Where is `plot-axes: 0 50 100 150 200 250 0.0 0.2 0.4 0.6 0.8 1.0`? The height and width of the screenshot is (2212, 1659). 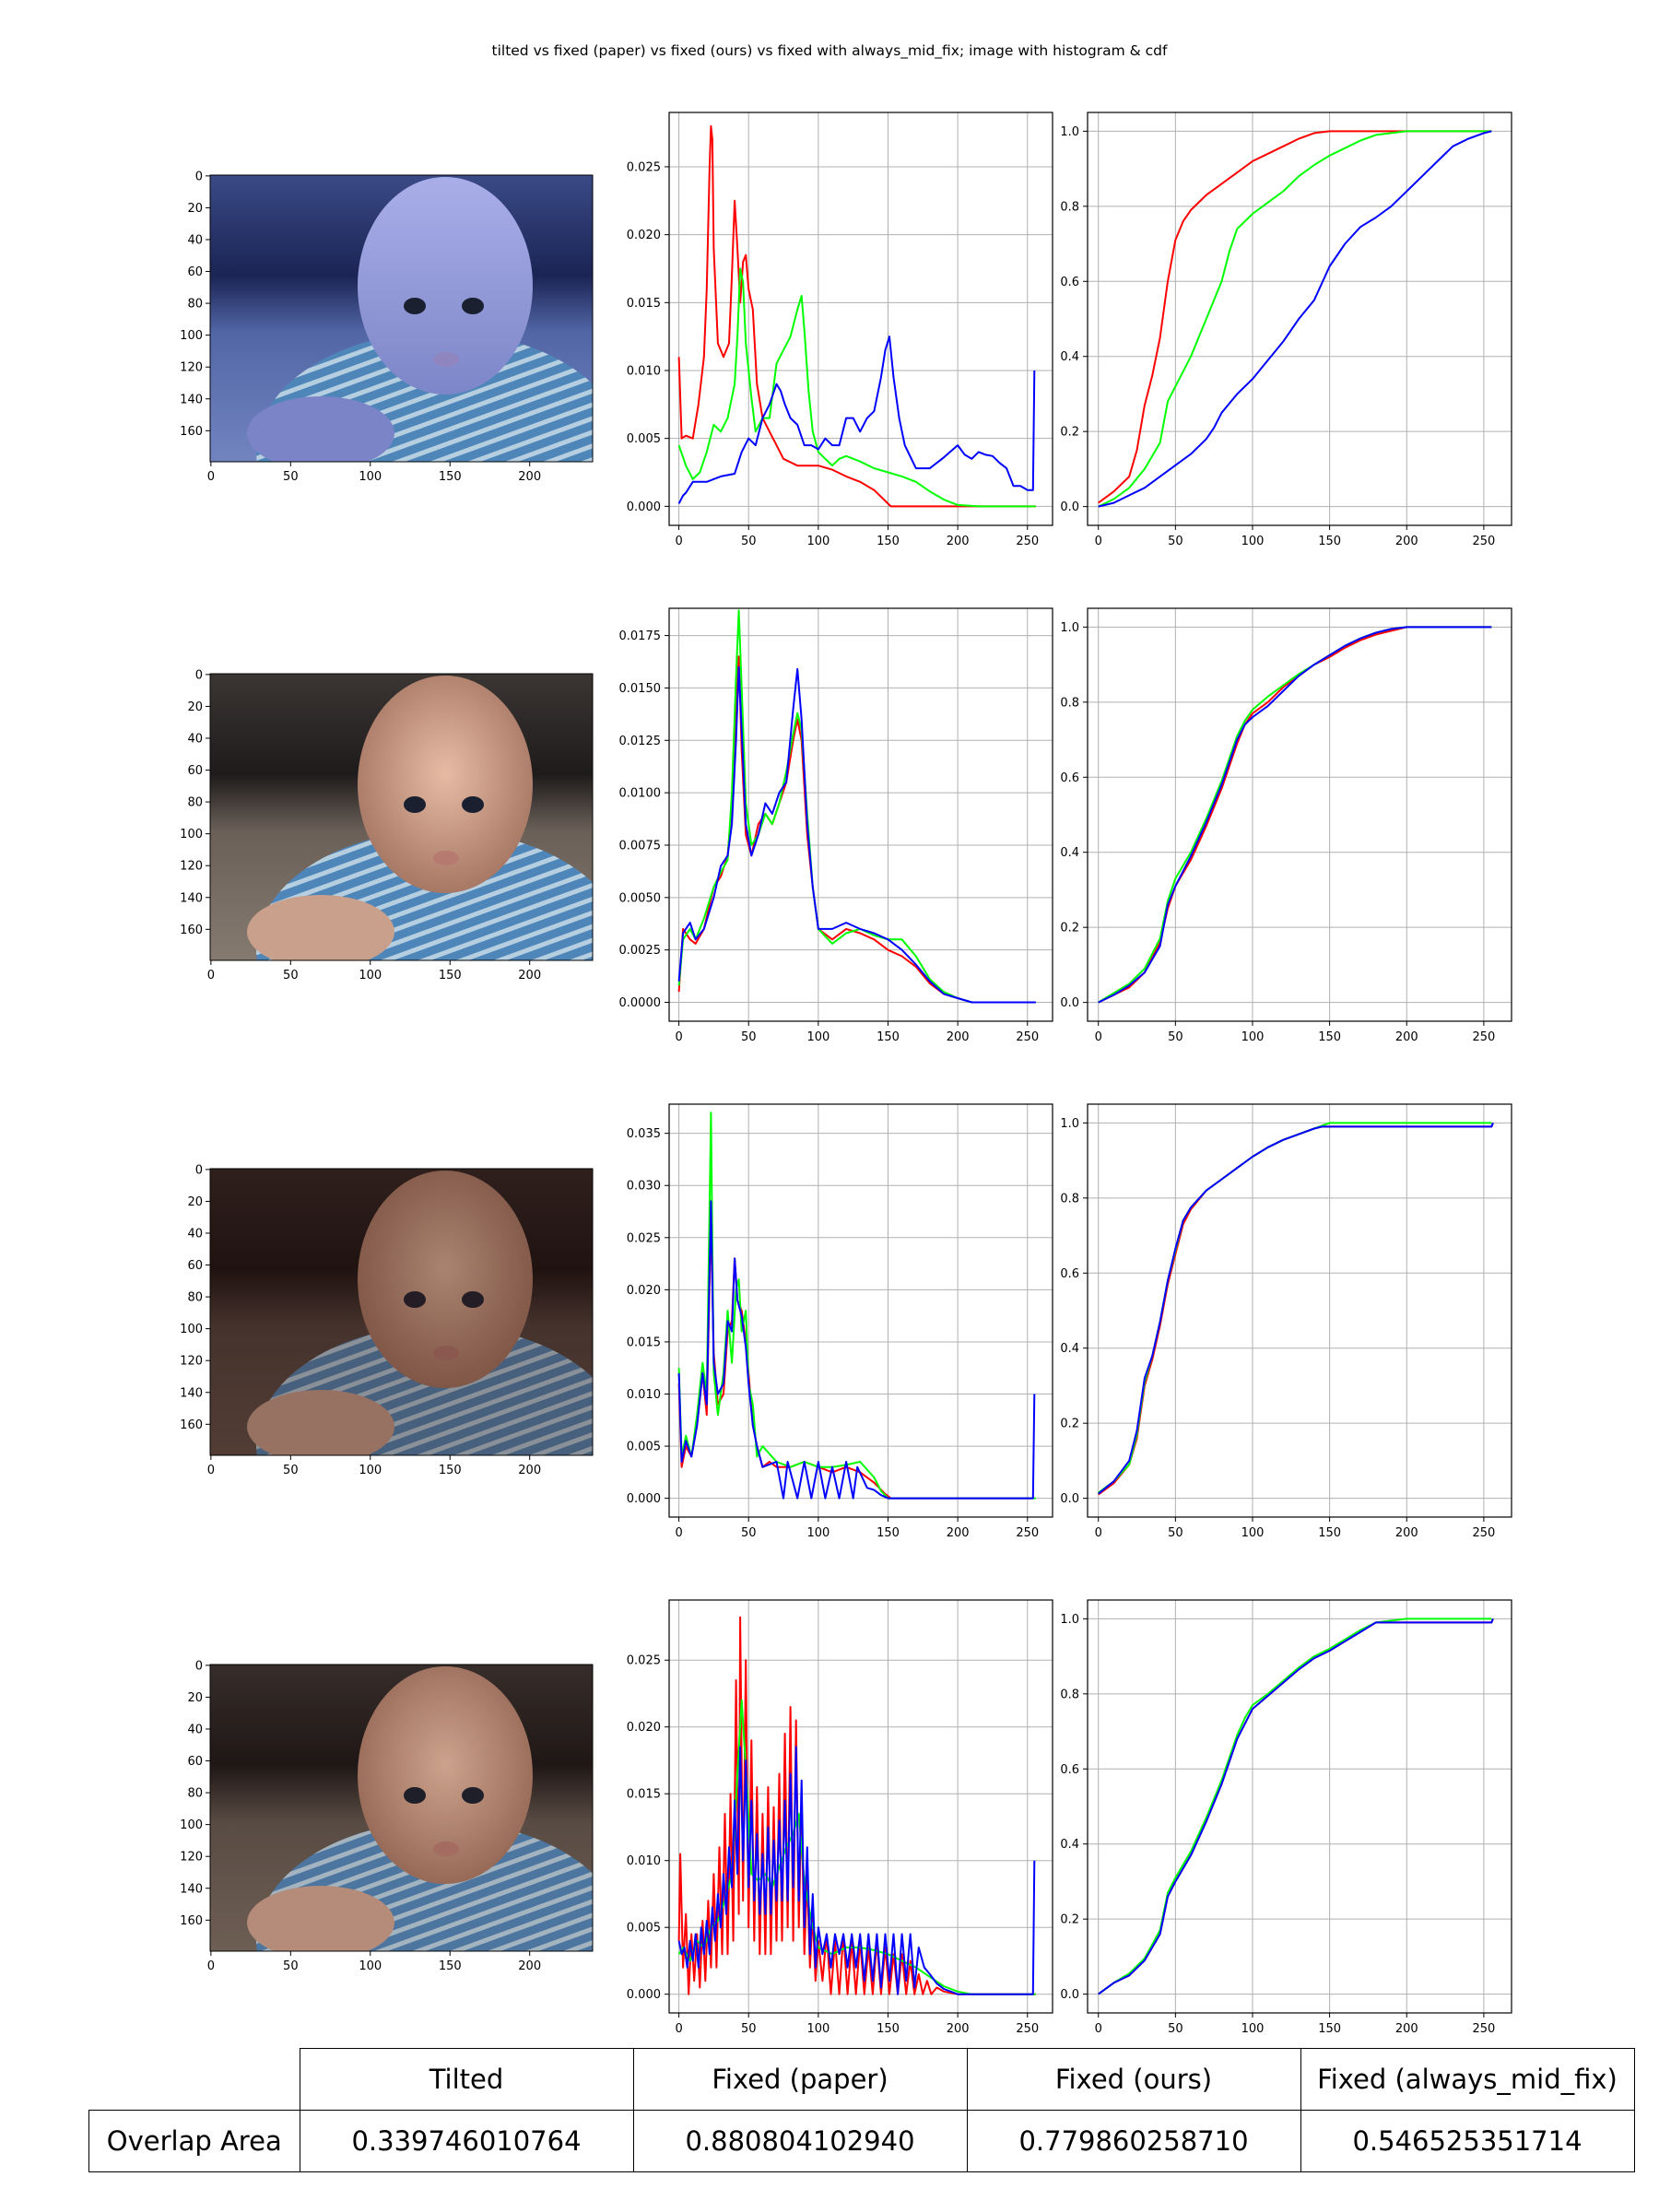 plot-axes: 0 50 100 150 200 250 0.0 0.2 0.4 0.6 0.8 1.0 is located at coordinates (1286, 330).